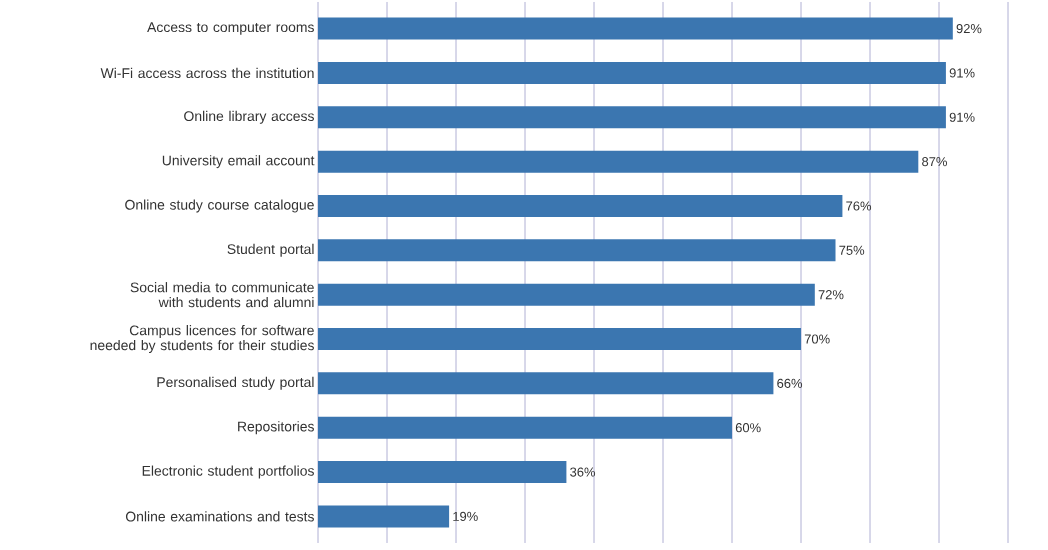 This screenshot has width=1048, height=550. What do you see at coordinates (228, 472) in the screenshot?
I see `y-tick-label: Electronic student portfolios` at bounding box center [228, 472].